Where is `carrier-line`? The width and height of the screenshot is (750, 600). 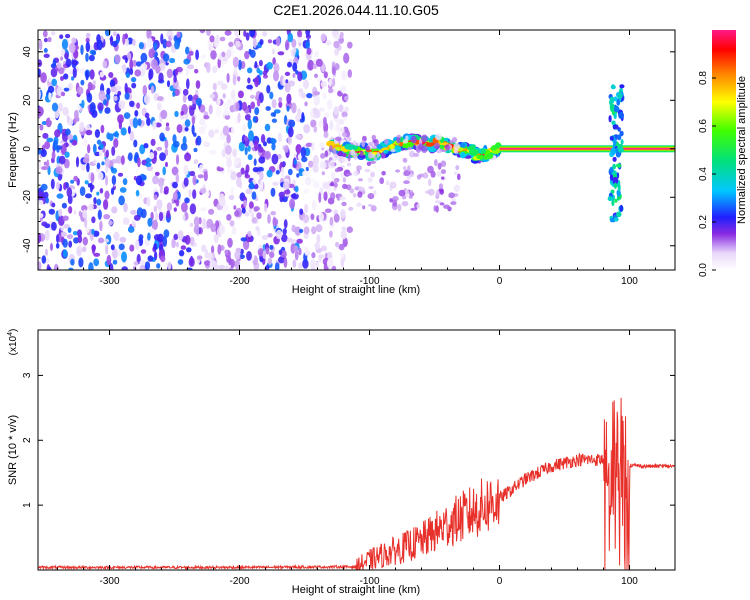 carrier-line is located at coordinates (587, 149).